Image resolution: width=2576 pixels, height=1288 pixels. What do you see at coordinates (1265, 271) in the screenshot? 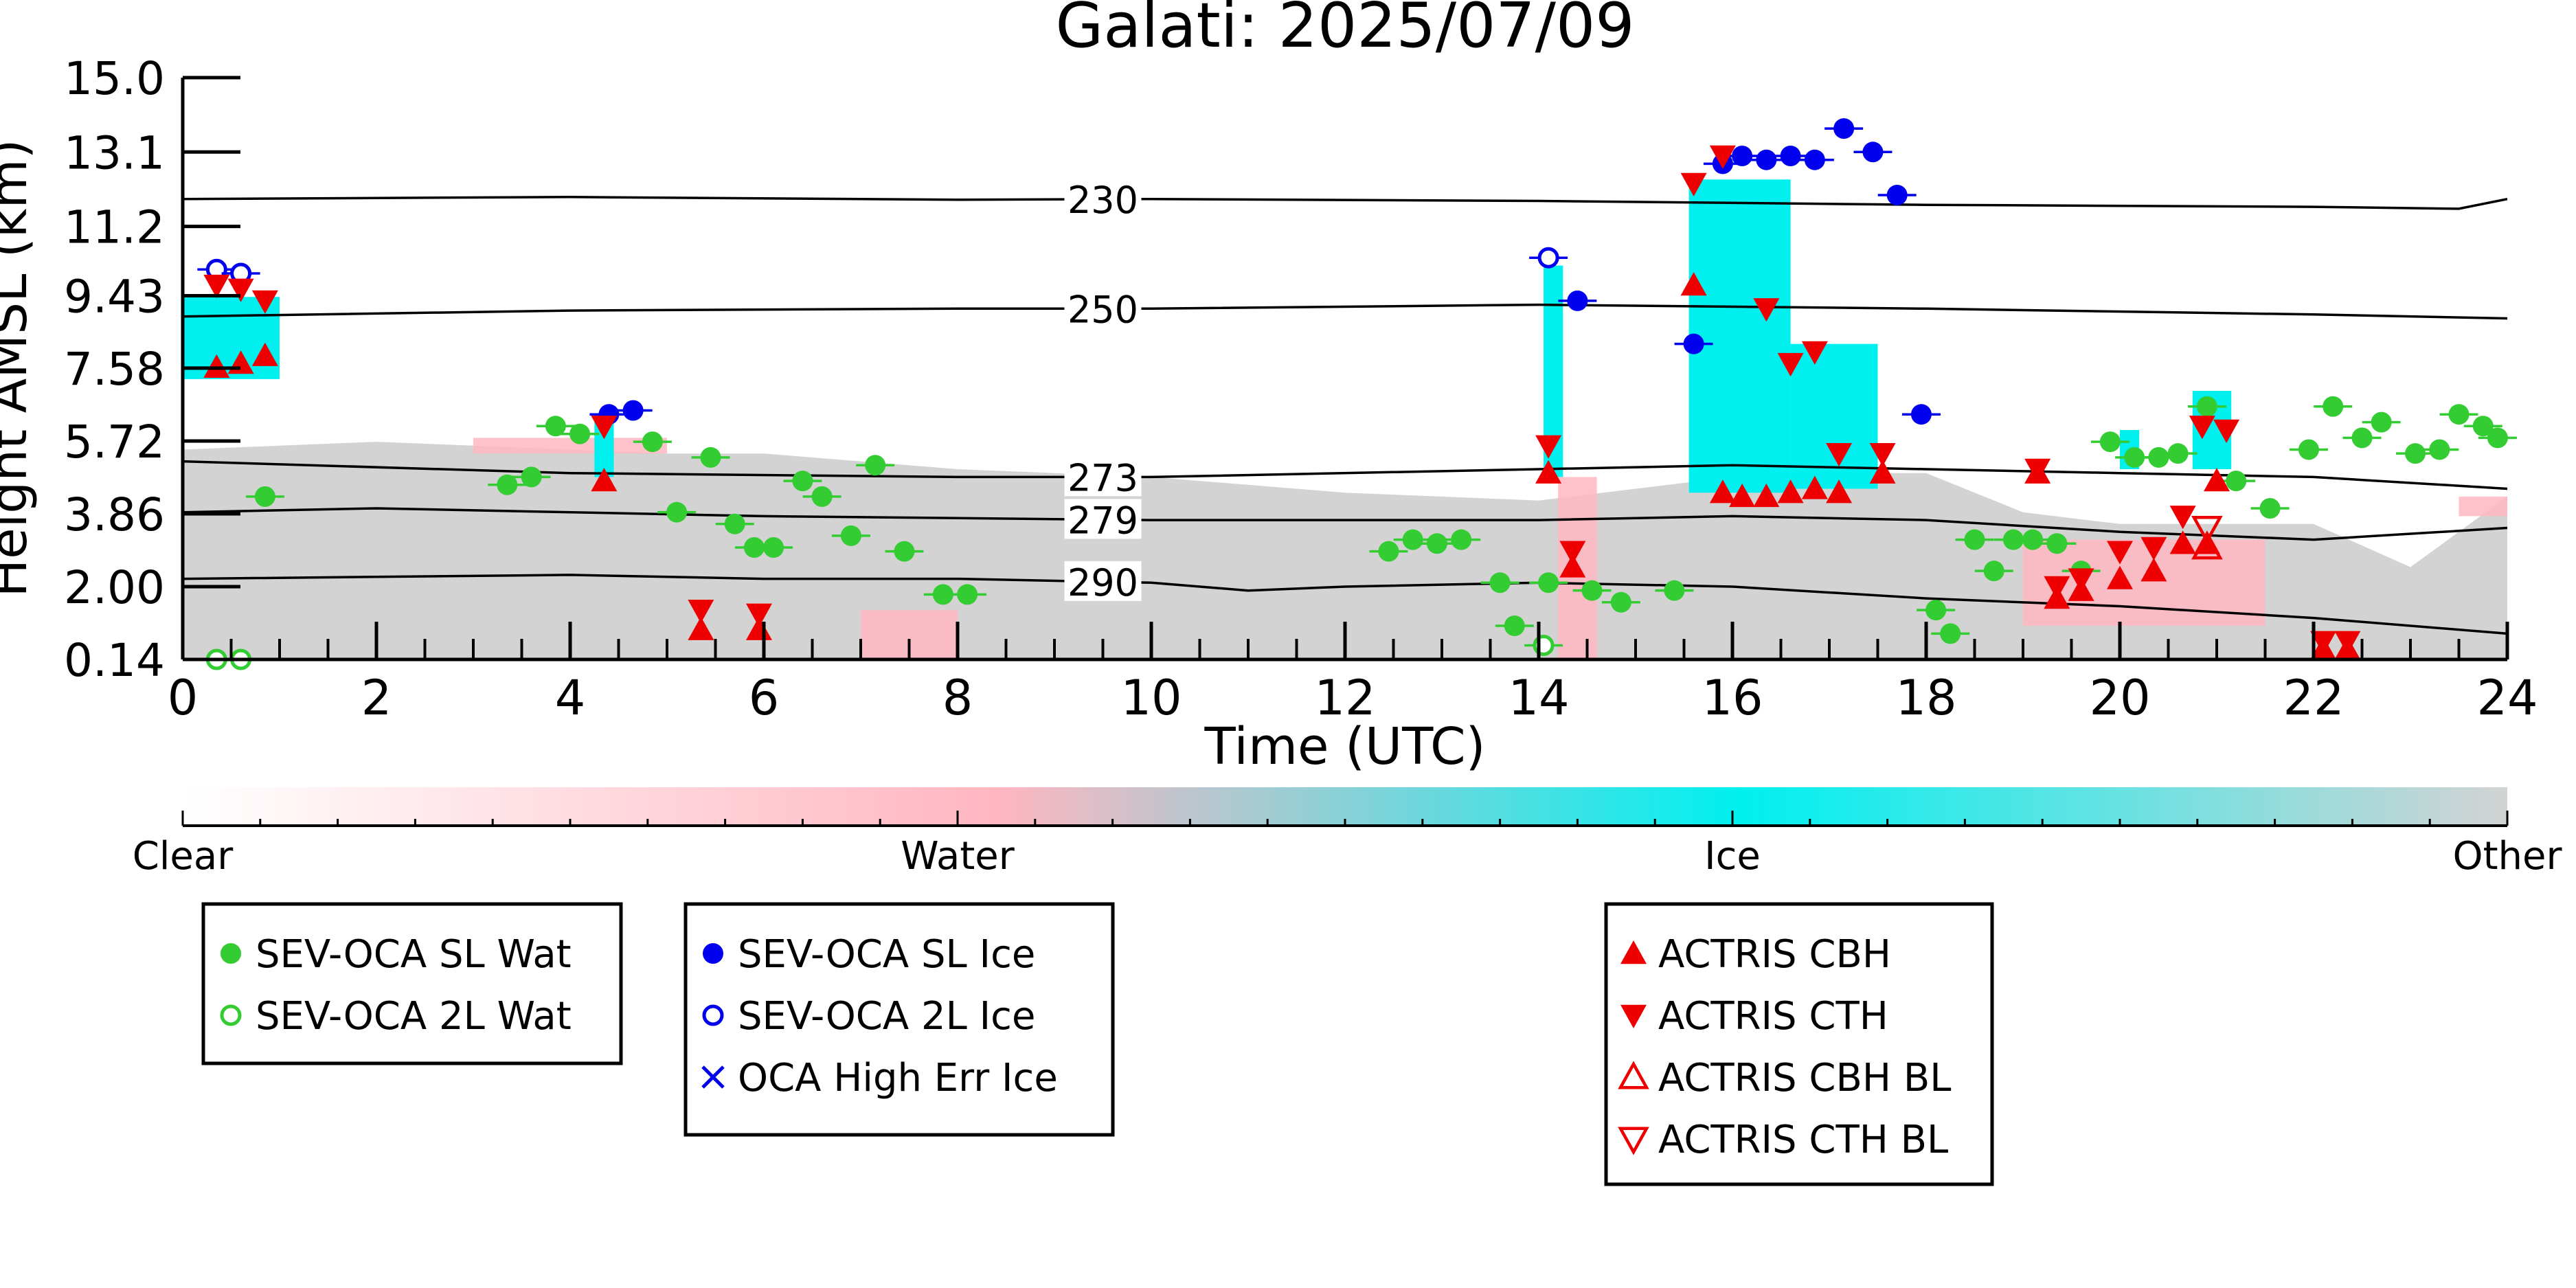
I see `series-sev-oca-sl-ice` at bounding box center [1265, 271].